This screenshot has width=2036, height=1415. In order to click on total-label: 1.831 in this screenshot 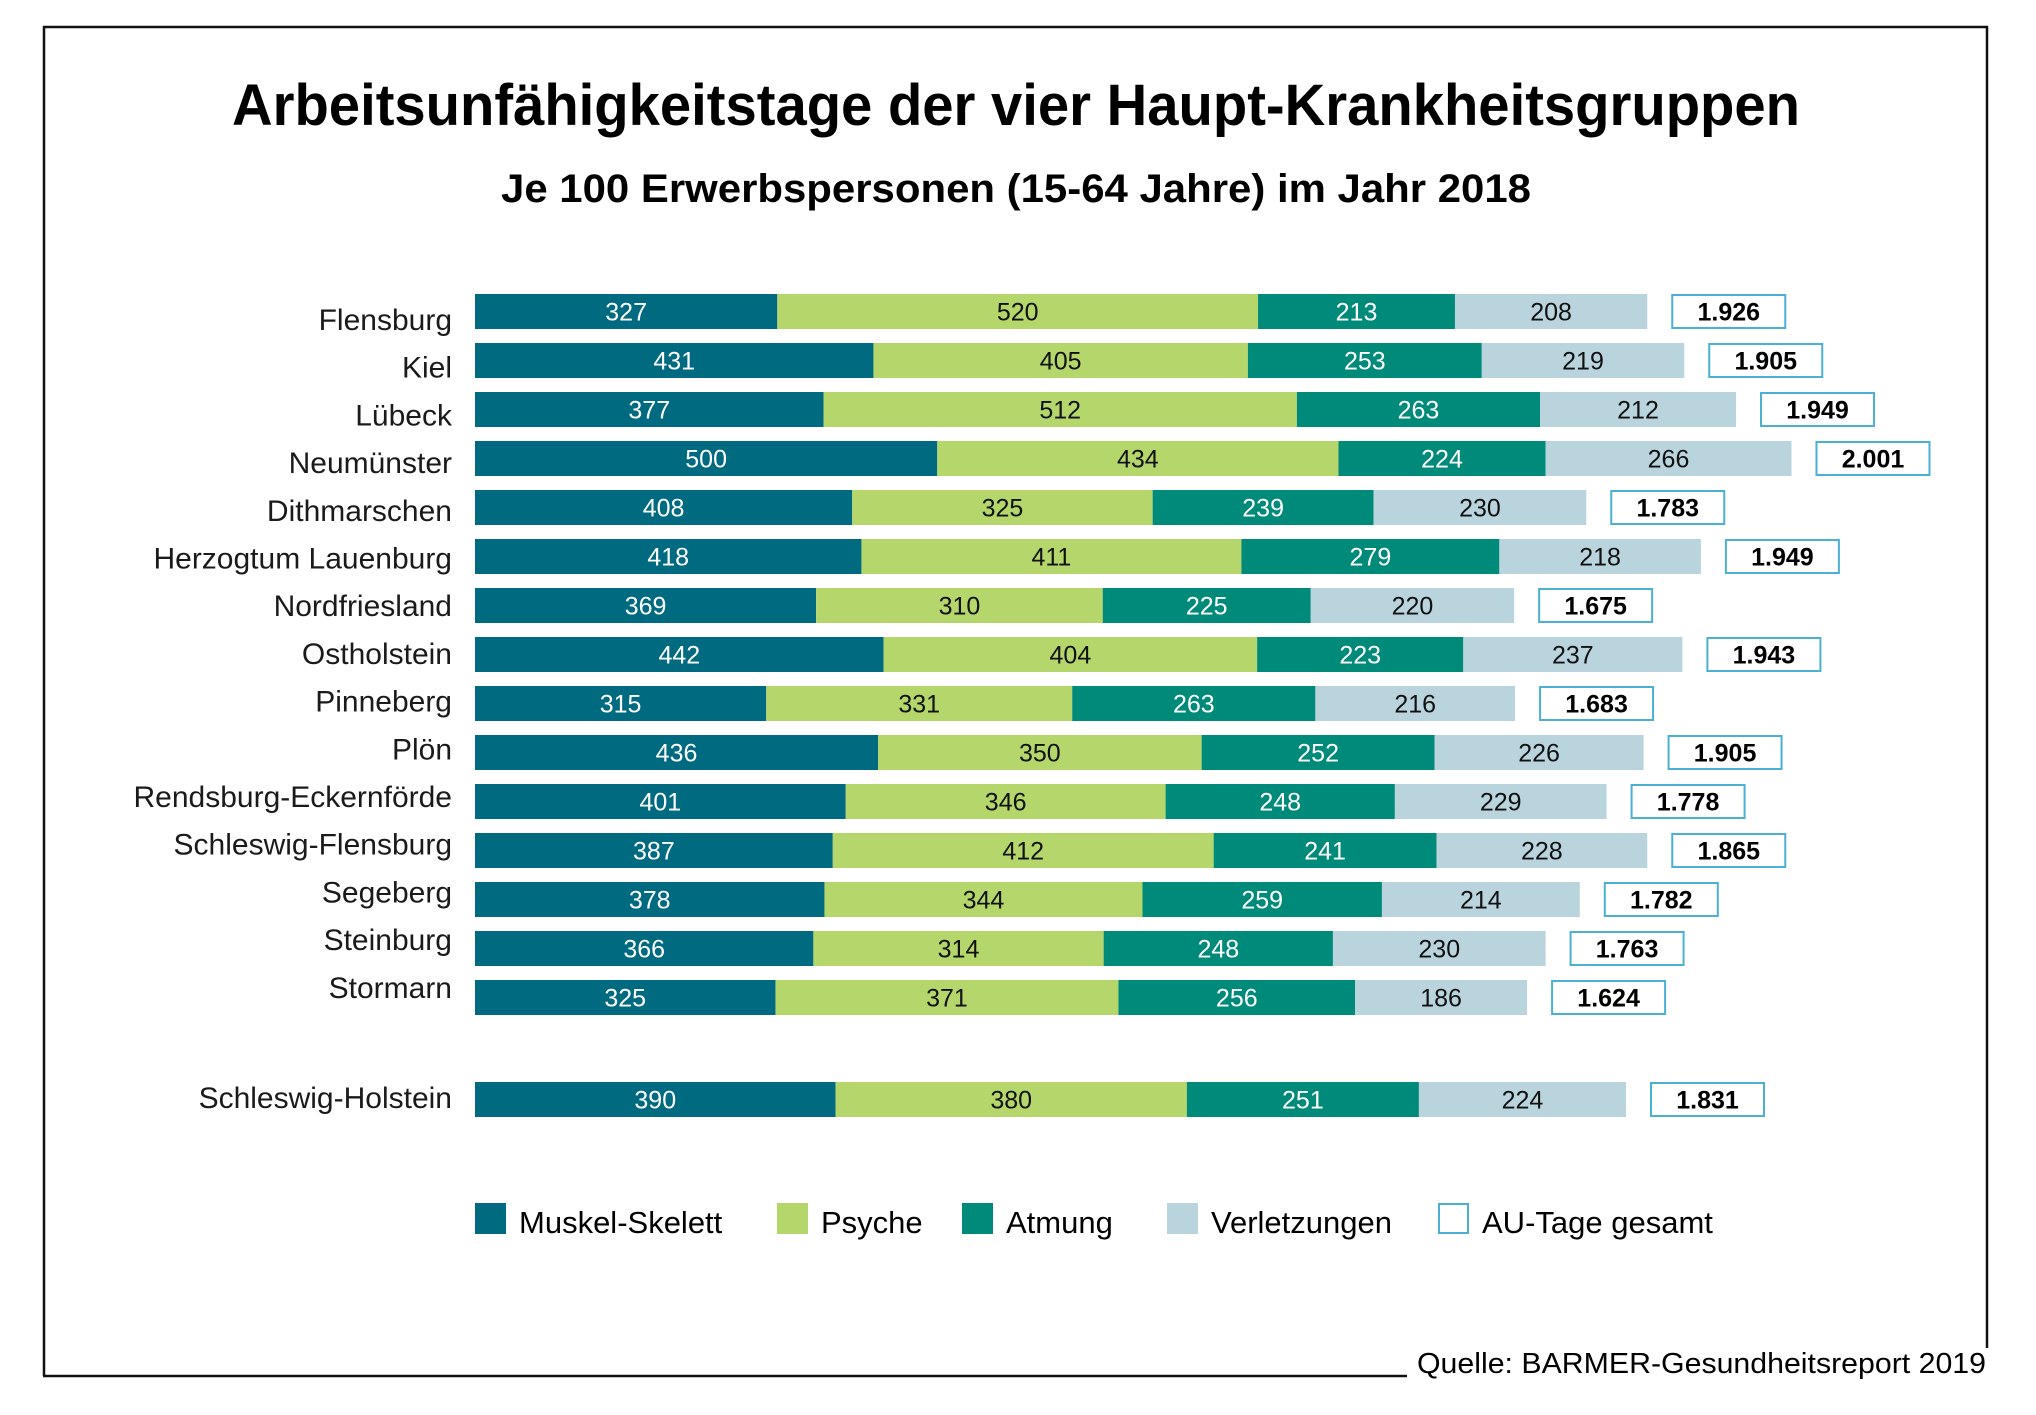, I will do `click(1707, 1101)`.